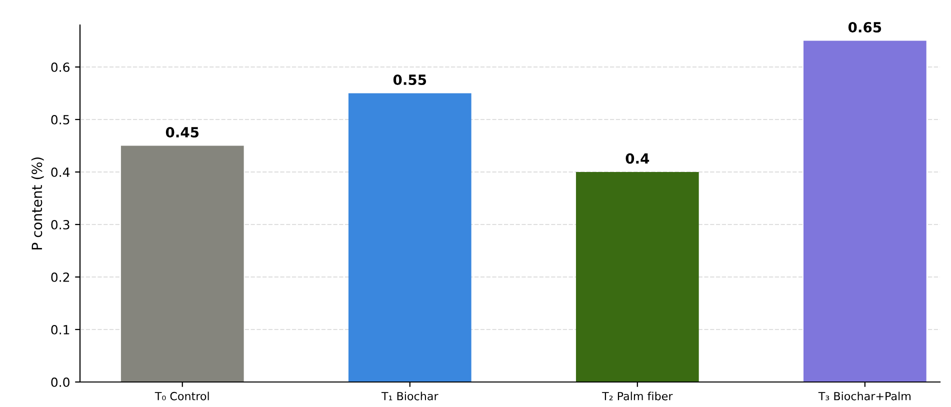 This screenshot has height=407, width=951. What do you see at coordinates (864, 396) in the screenshot?
I see `x-tick-label: T₃ Biochar+Palm` at bounding box center [864, 396].